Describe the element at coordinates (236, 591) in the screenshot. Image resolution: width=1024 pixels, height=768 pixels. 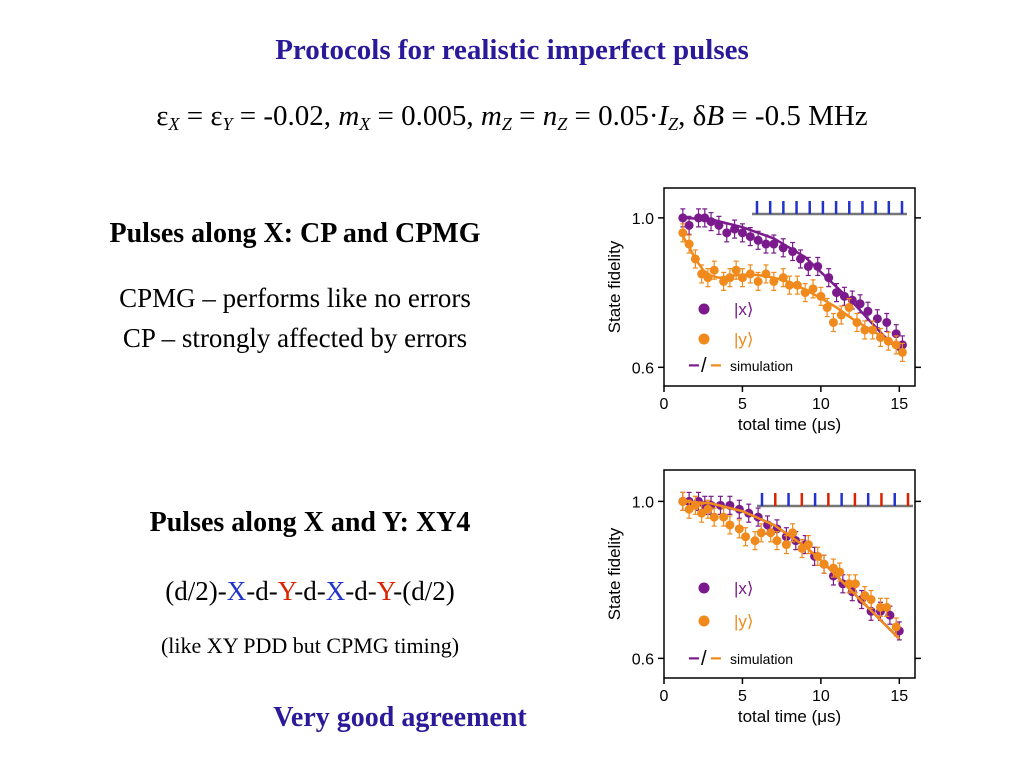
I see `seq-x1: X` at that location.